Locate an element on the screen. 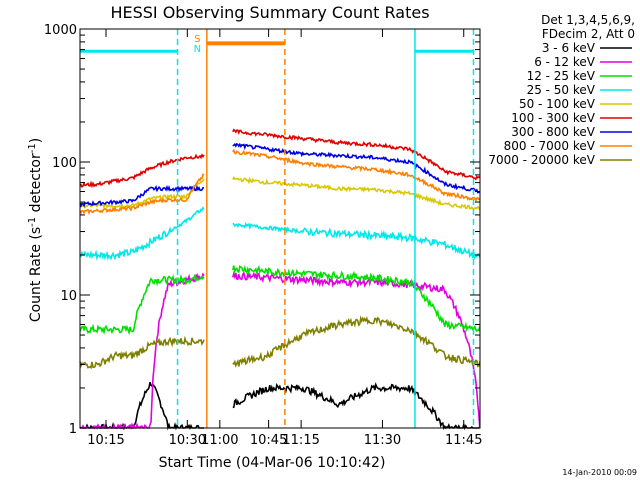 This screenshot has width=640, height=480. x-tick-label: 10:30 is located at coordinates (187, 440).